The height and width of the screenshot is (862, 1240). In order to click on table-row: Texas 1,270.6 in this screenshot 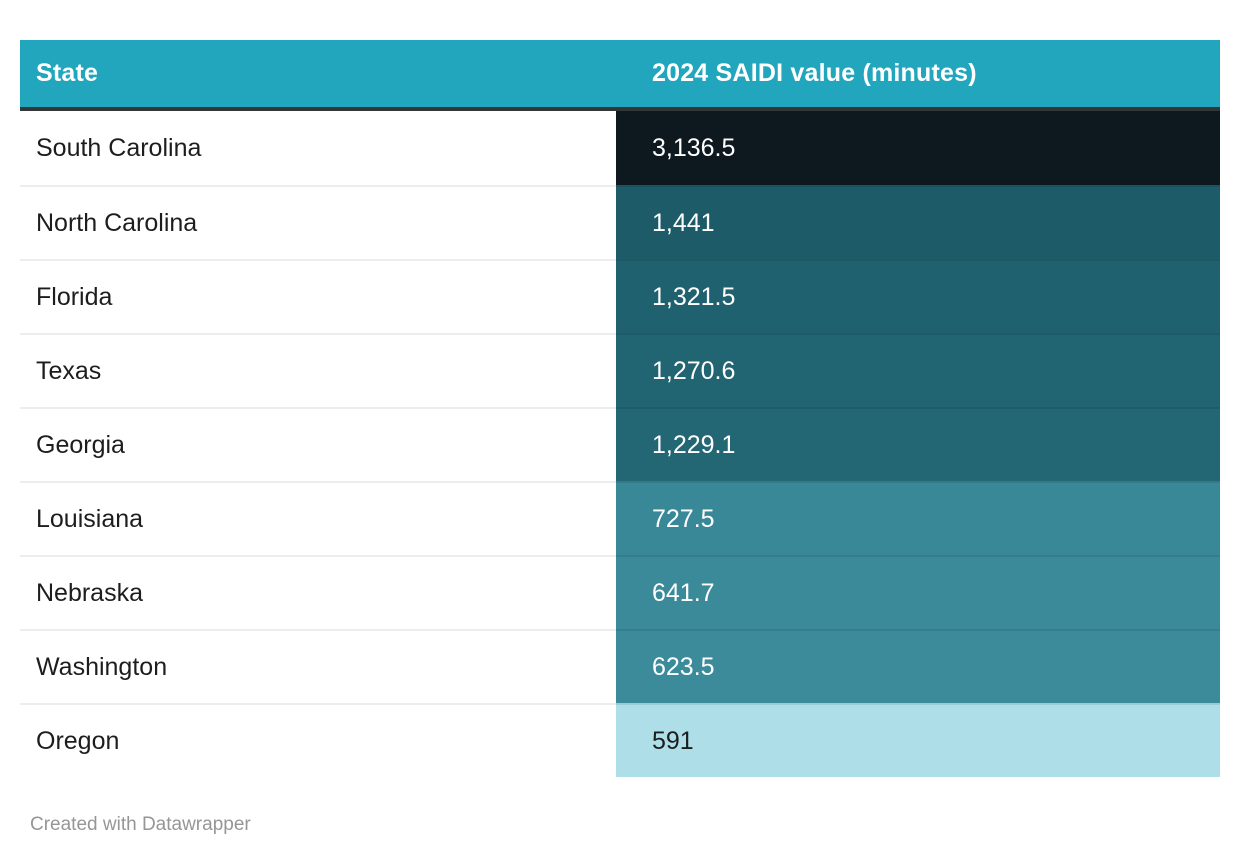, I will do `click(620, 370)`.